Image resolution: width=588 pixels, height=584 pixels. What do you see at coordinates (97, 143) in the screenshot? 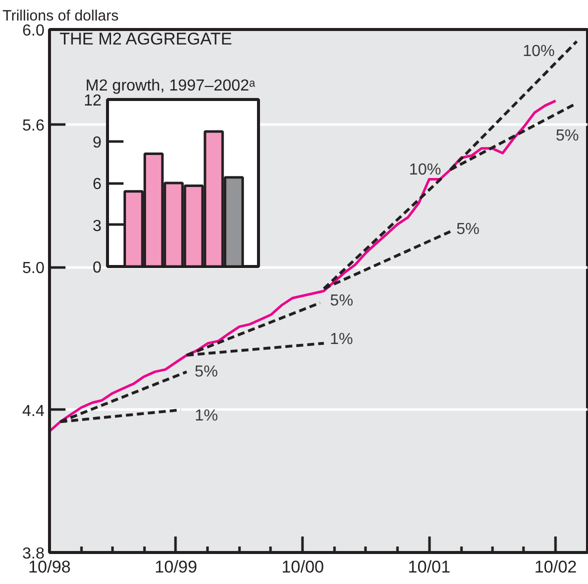
I see `y-tick-label: 9` at bounding box center [97, 143].